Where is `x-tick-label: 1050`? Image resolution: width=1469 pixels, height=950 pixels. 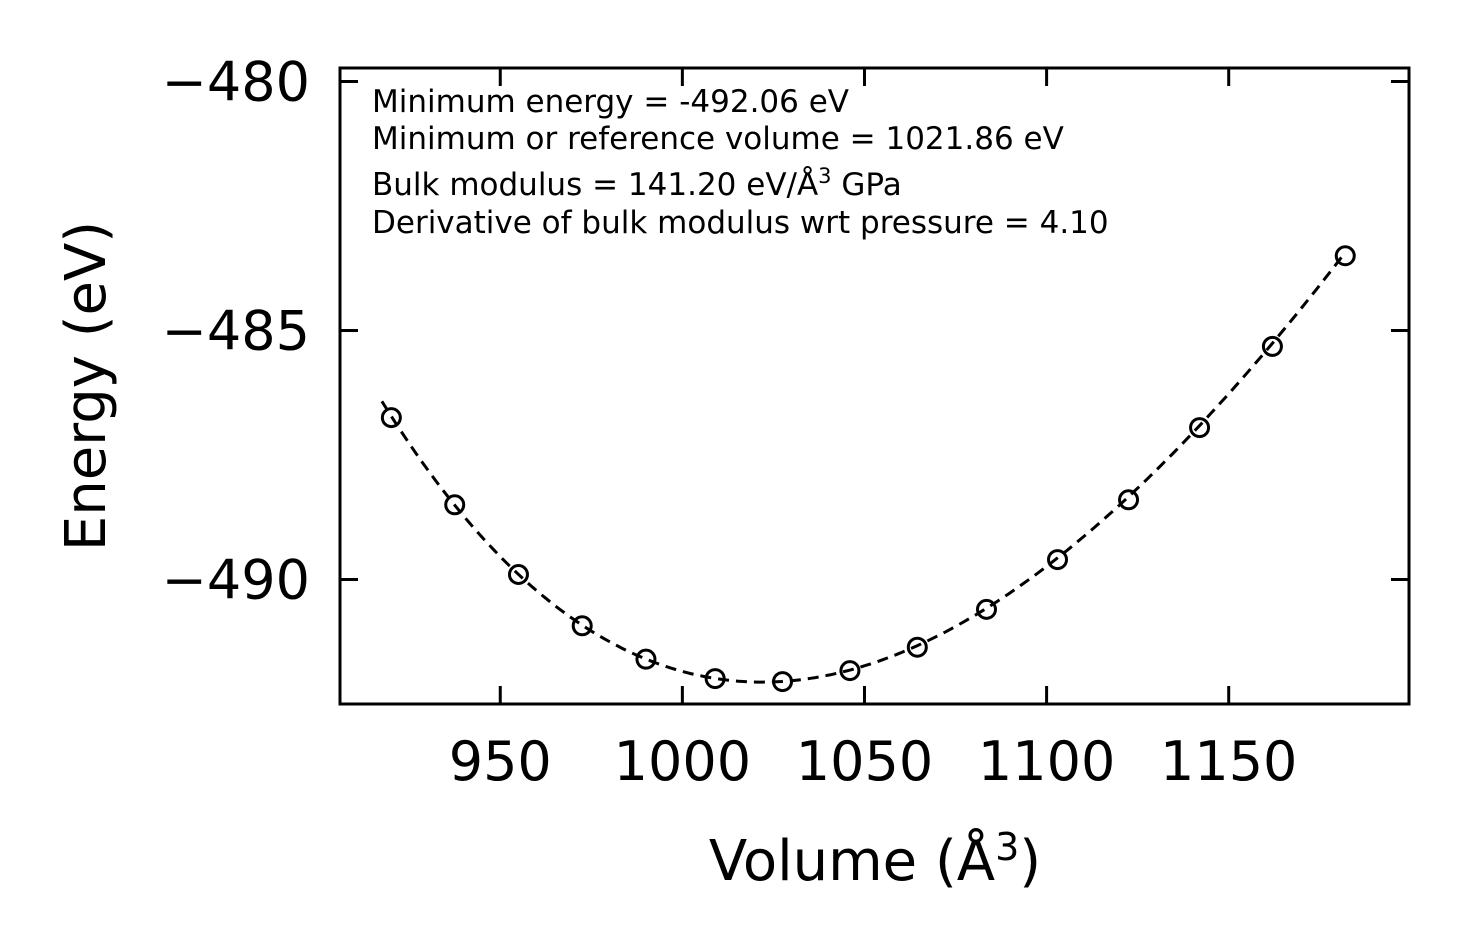 x-tick-label: 1050 is located at coordinates (864, 761).